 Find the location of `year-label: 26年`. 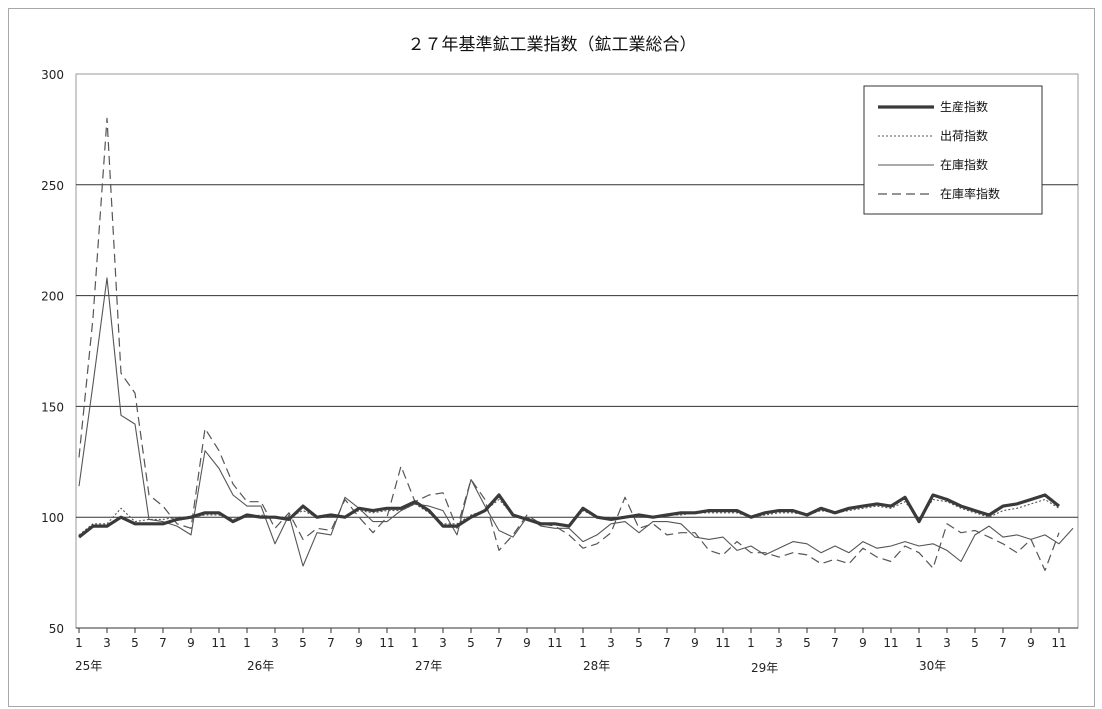

year-label: 26年 is located at coordinates (260, 666).